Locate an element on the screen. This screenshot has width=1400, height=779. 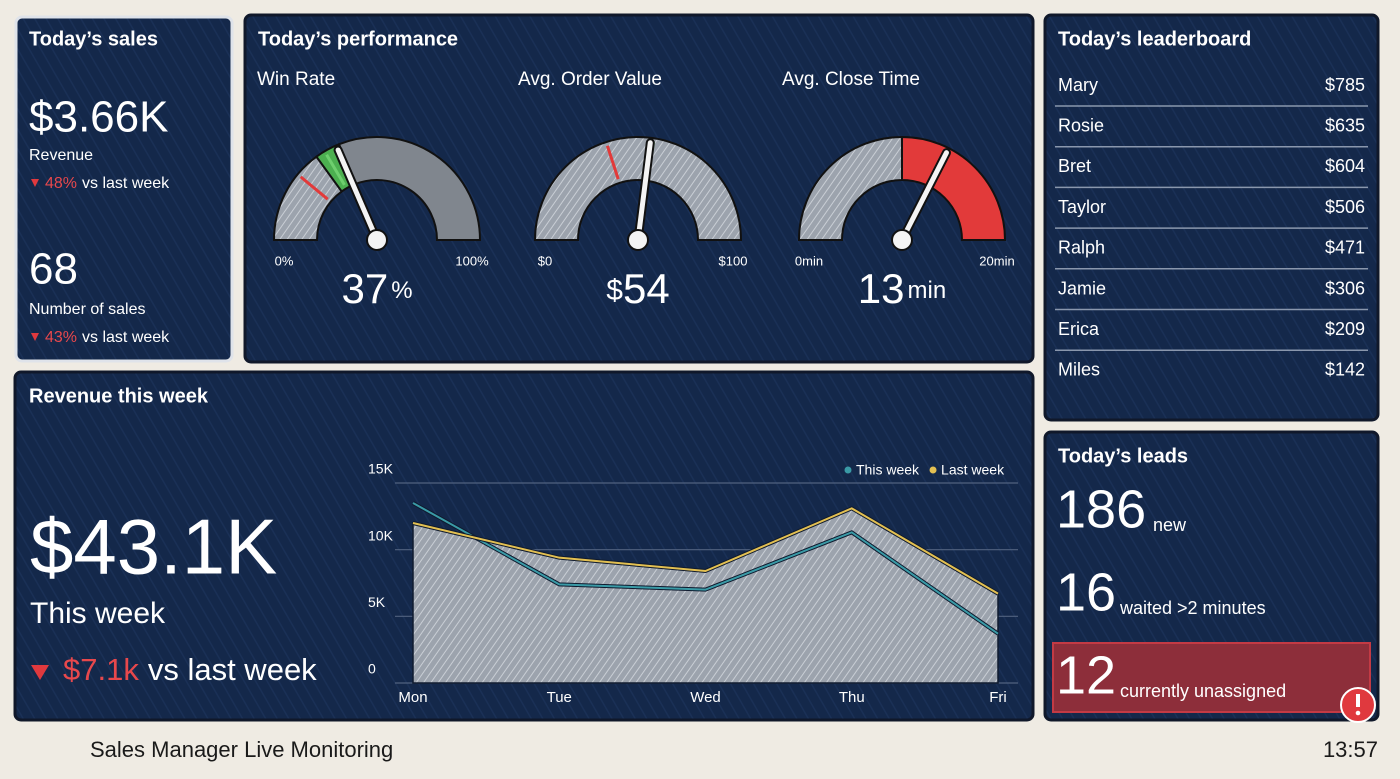
leader-amount: $306 is located at coordinates (1345, 288).